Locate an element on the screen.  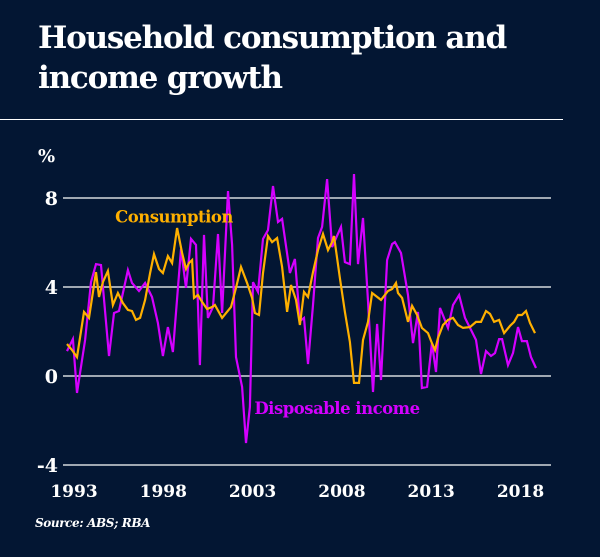
y-tick-label: 0 is located at coordinates (51, 377).